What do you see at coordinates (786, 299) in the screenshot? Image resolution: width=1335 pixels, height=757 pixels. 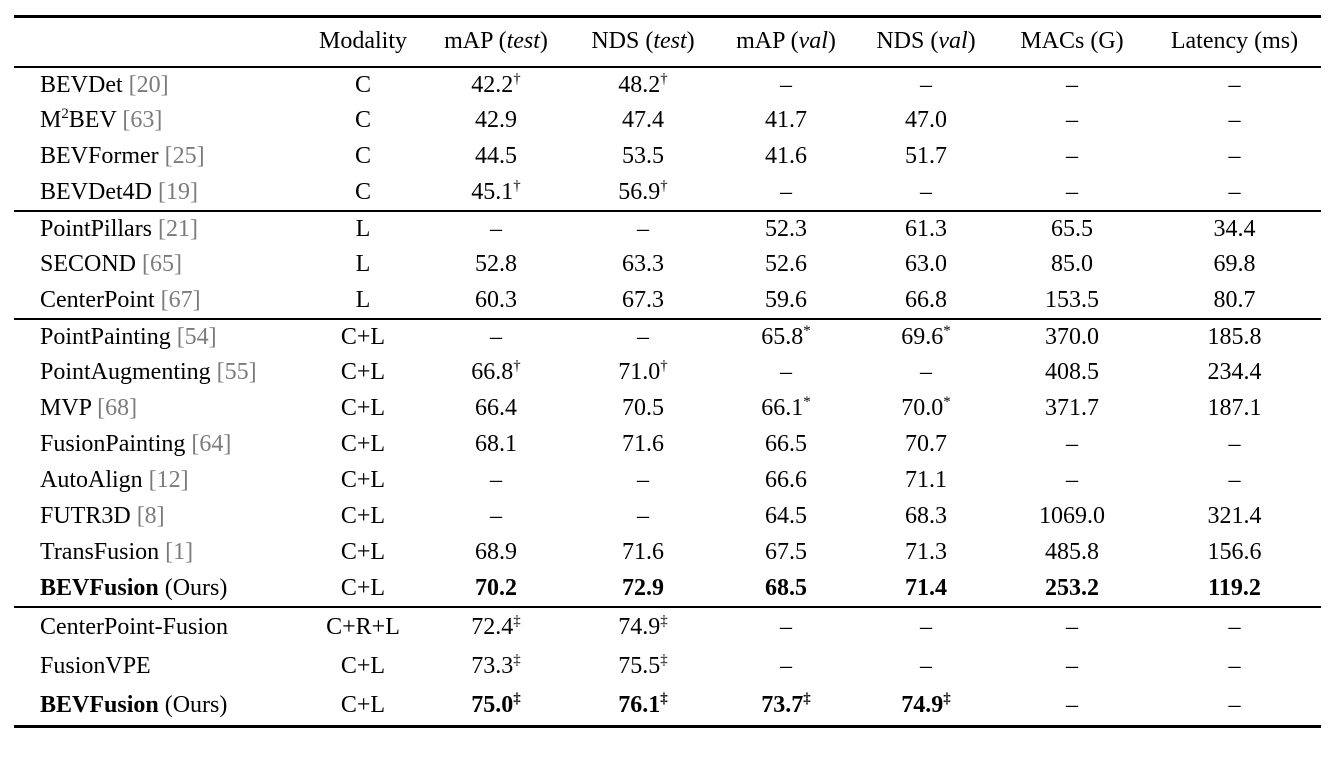 I see `metric-value: 59.6` at bounding box center [786, 299].